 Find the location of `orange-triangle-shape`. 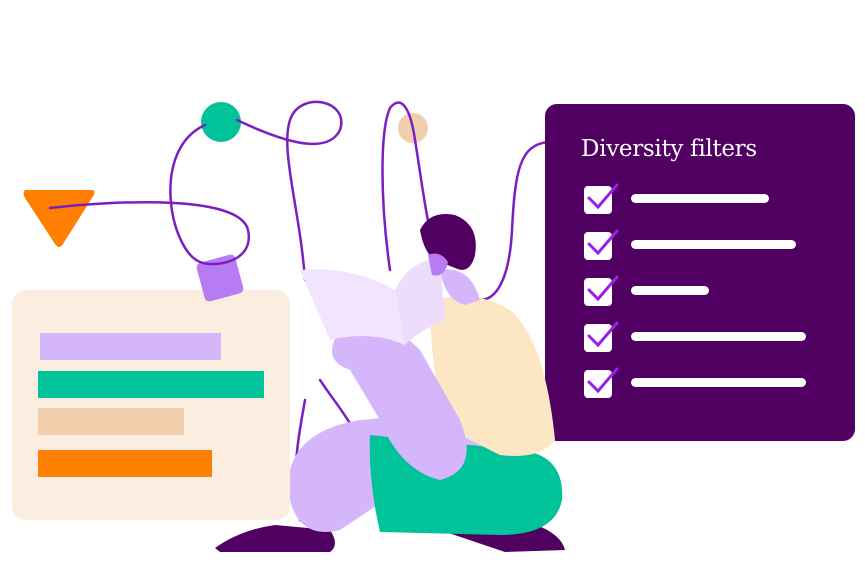

orange-triangle-shape is located at coordinates (59, 218).